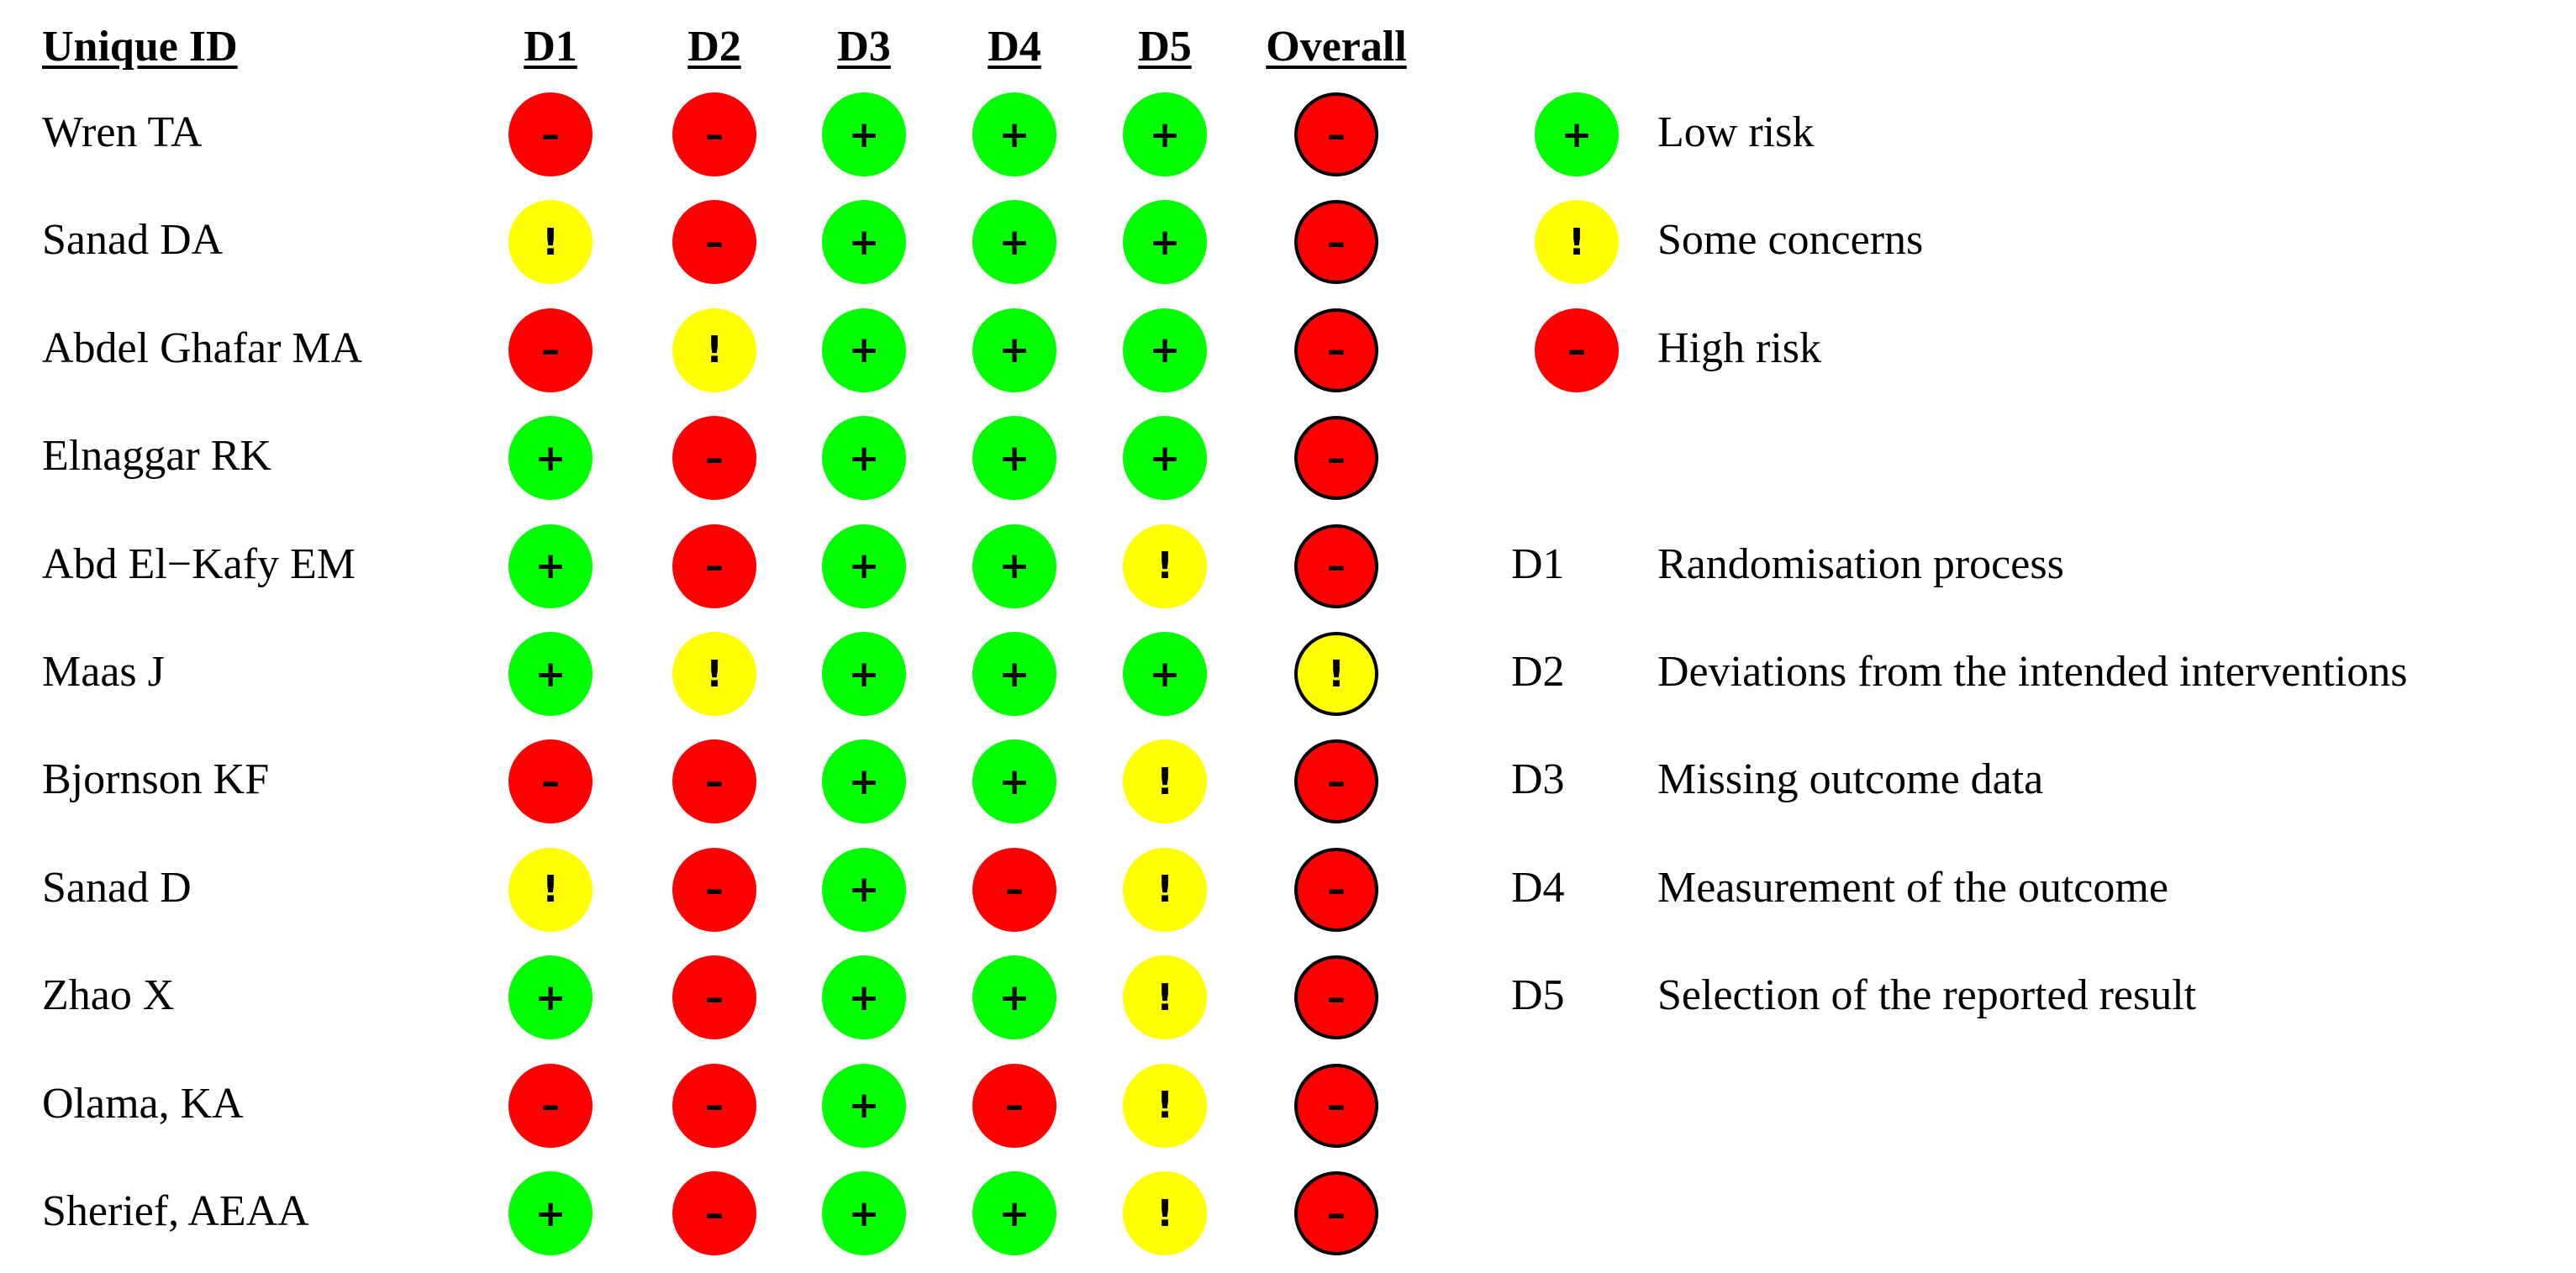 The width and height of the screenshot is (2576, 1273). What do you see at coordinates (550, 47) in the screenshot?
I see `domain-header-d1: D1` at bounding box center [550, 47].